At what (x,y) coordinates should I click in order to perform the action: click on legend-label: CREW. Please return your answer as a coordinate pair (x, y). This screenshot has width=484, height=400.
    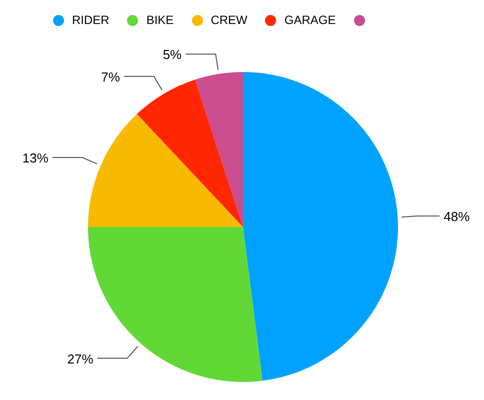
    Looking at the image, I should click on (229, 20).